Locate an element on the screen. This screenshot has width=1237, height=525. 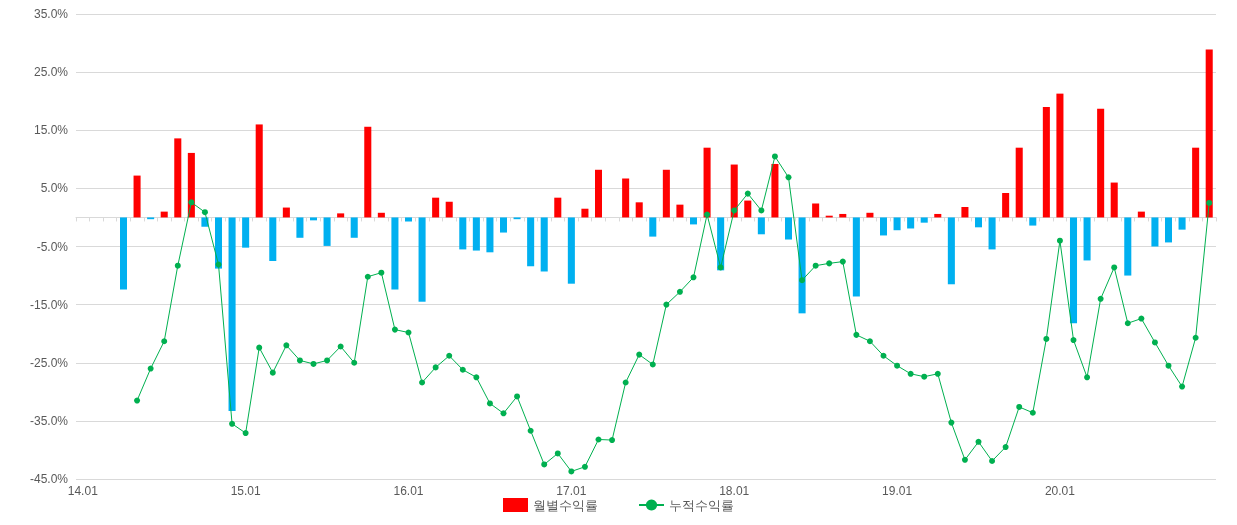
x-tick-label: 19.01 is located at coordinates (897, 491).